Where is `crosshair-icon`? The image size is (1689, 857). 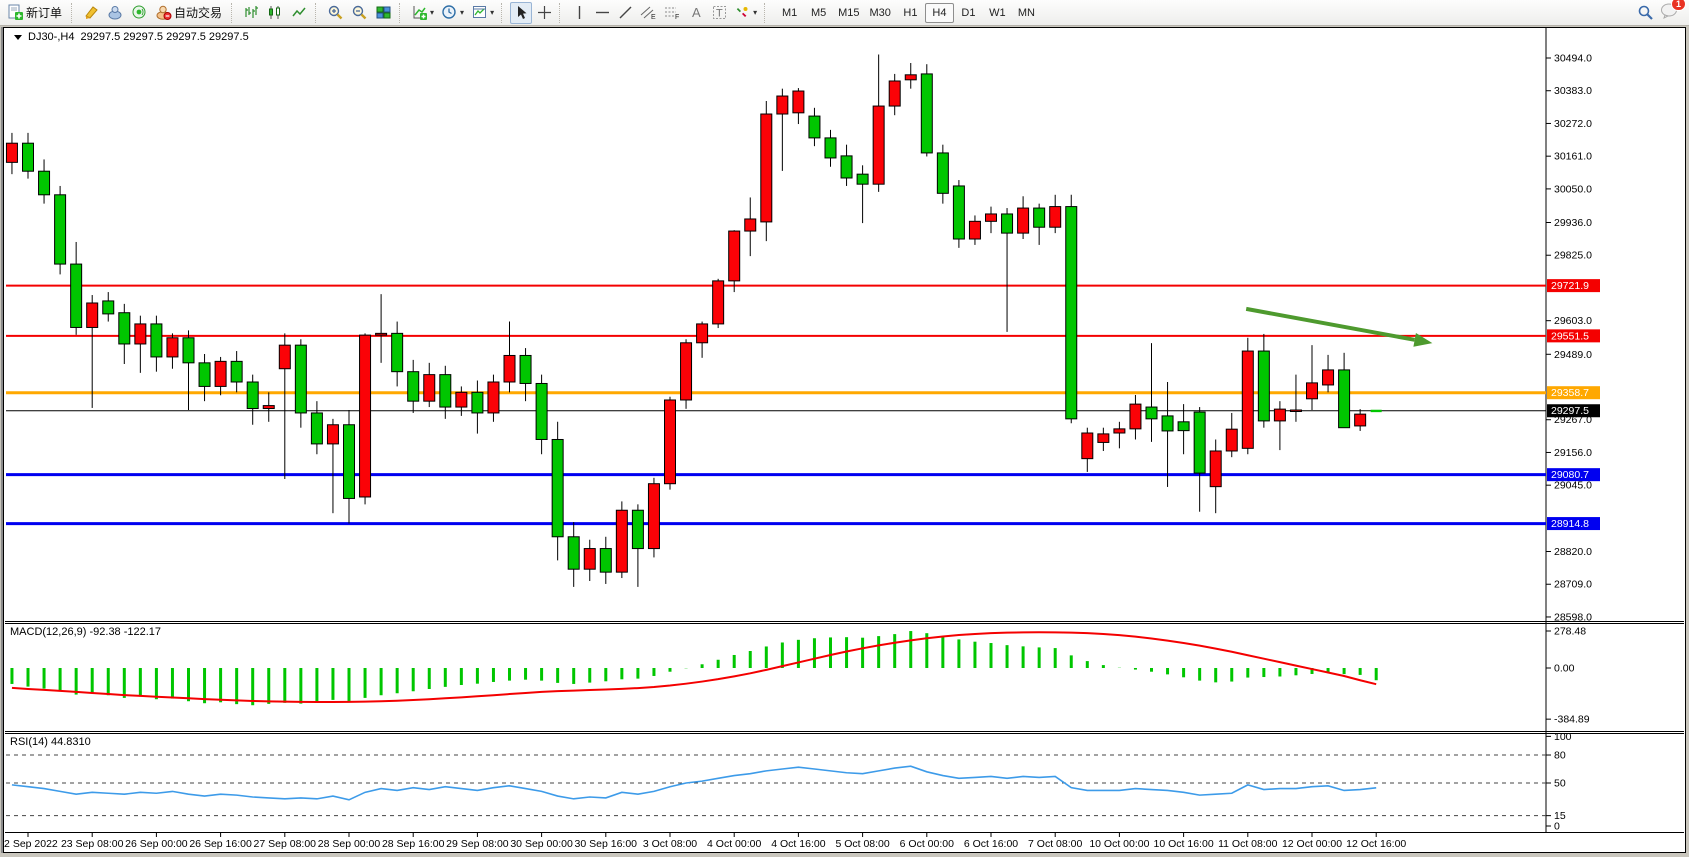
crosshair-icon is located at coordinates (544, 12).